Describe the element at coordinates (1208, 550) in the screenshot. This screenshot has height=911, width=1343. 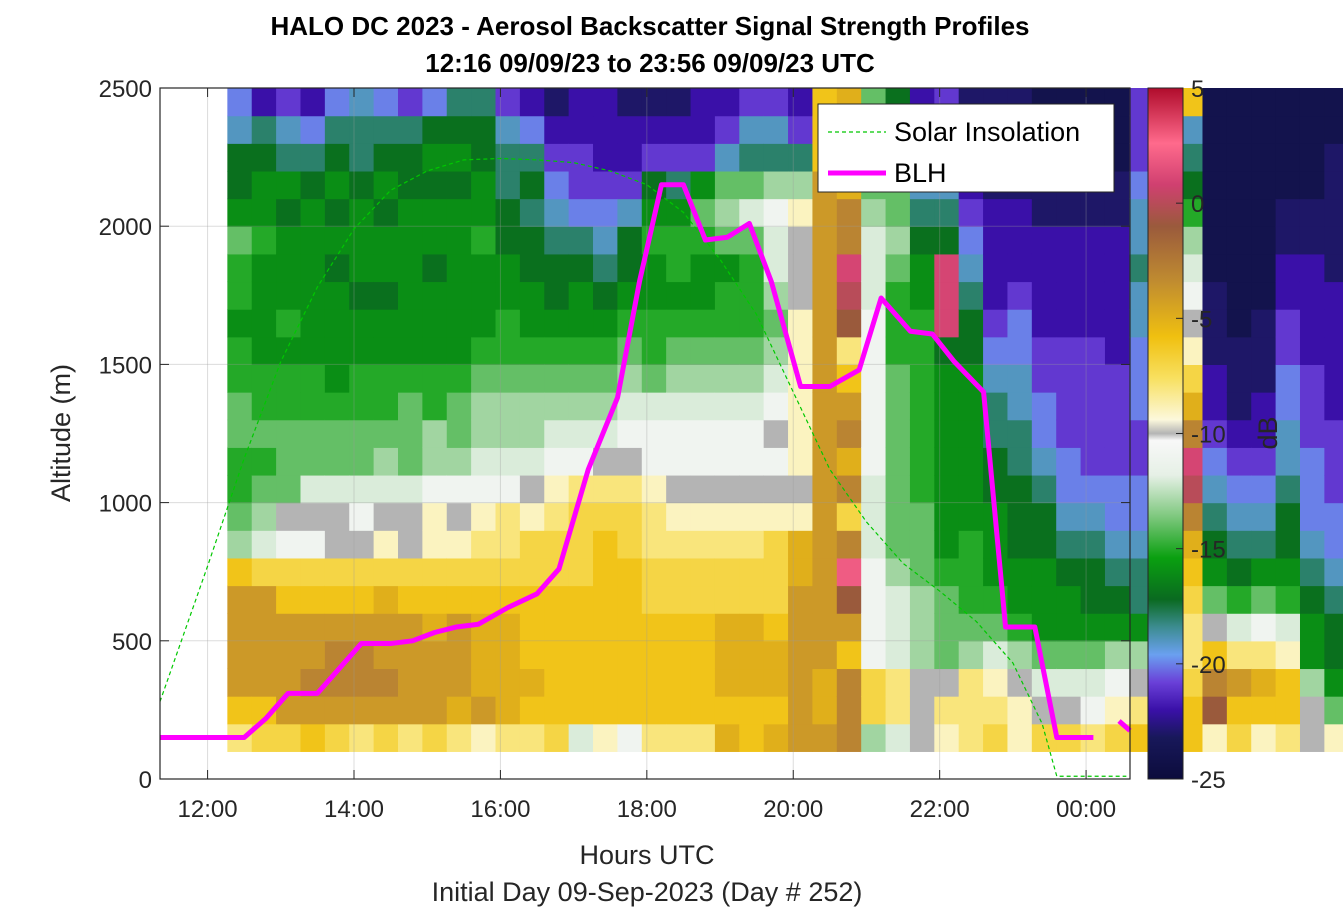
I see `colorbar-tick-label: -15` at that location.